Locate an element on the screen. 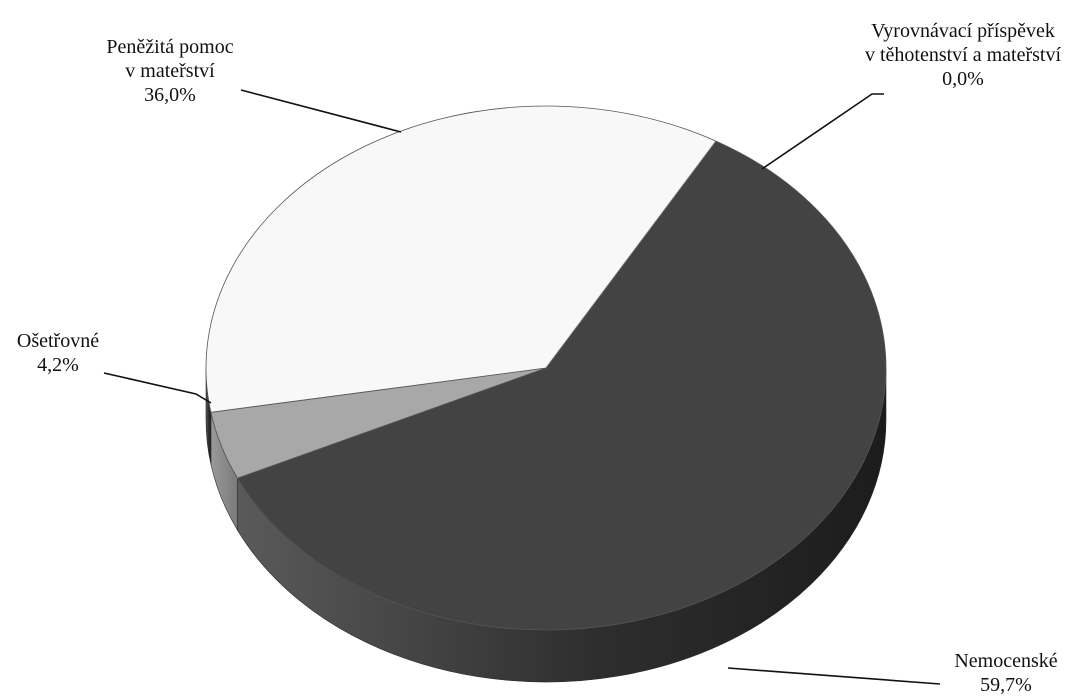 Image resolution: width=1081 pixels, height=698 pixels. slice-value-label: 59,7% is located at coordinates (1006, 685).